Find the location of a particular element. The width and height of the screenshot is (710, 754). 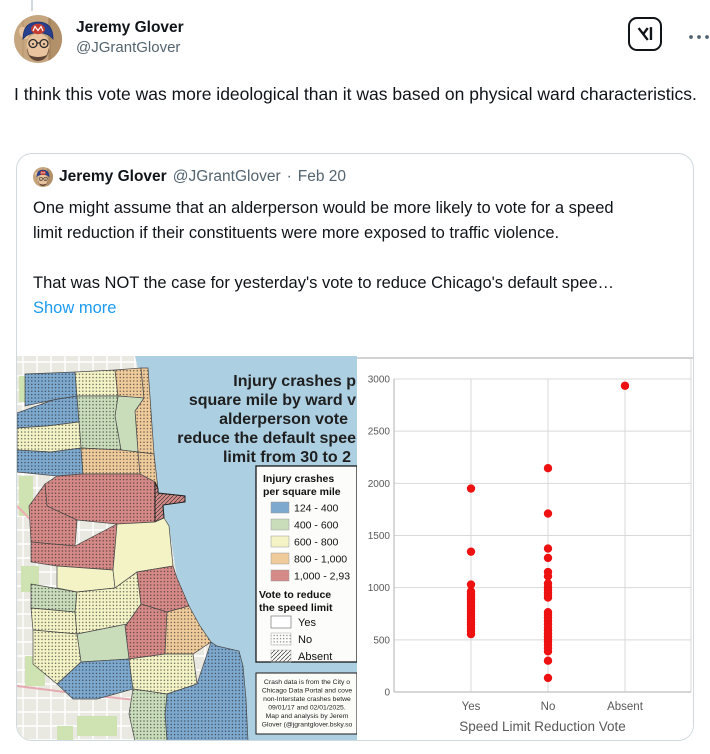

svg-text: 124 - 400 is located at coordinates (316, 509).